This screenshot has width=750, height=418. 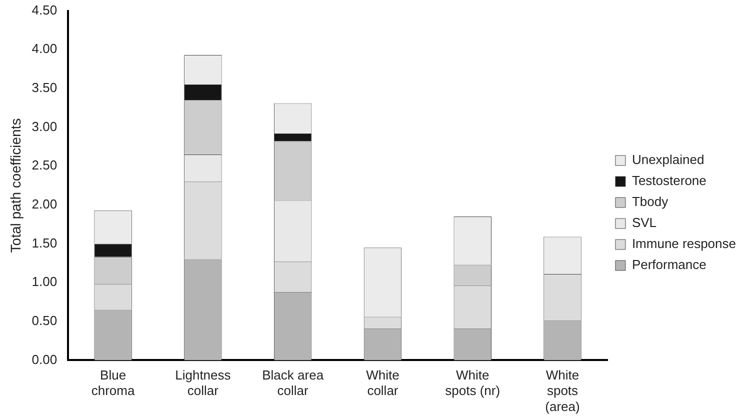 I want to click on y-tick-label: 2.50, so click(x=45, y=165).